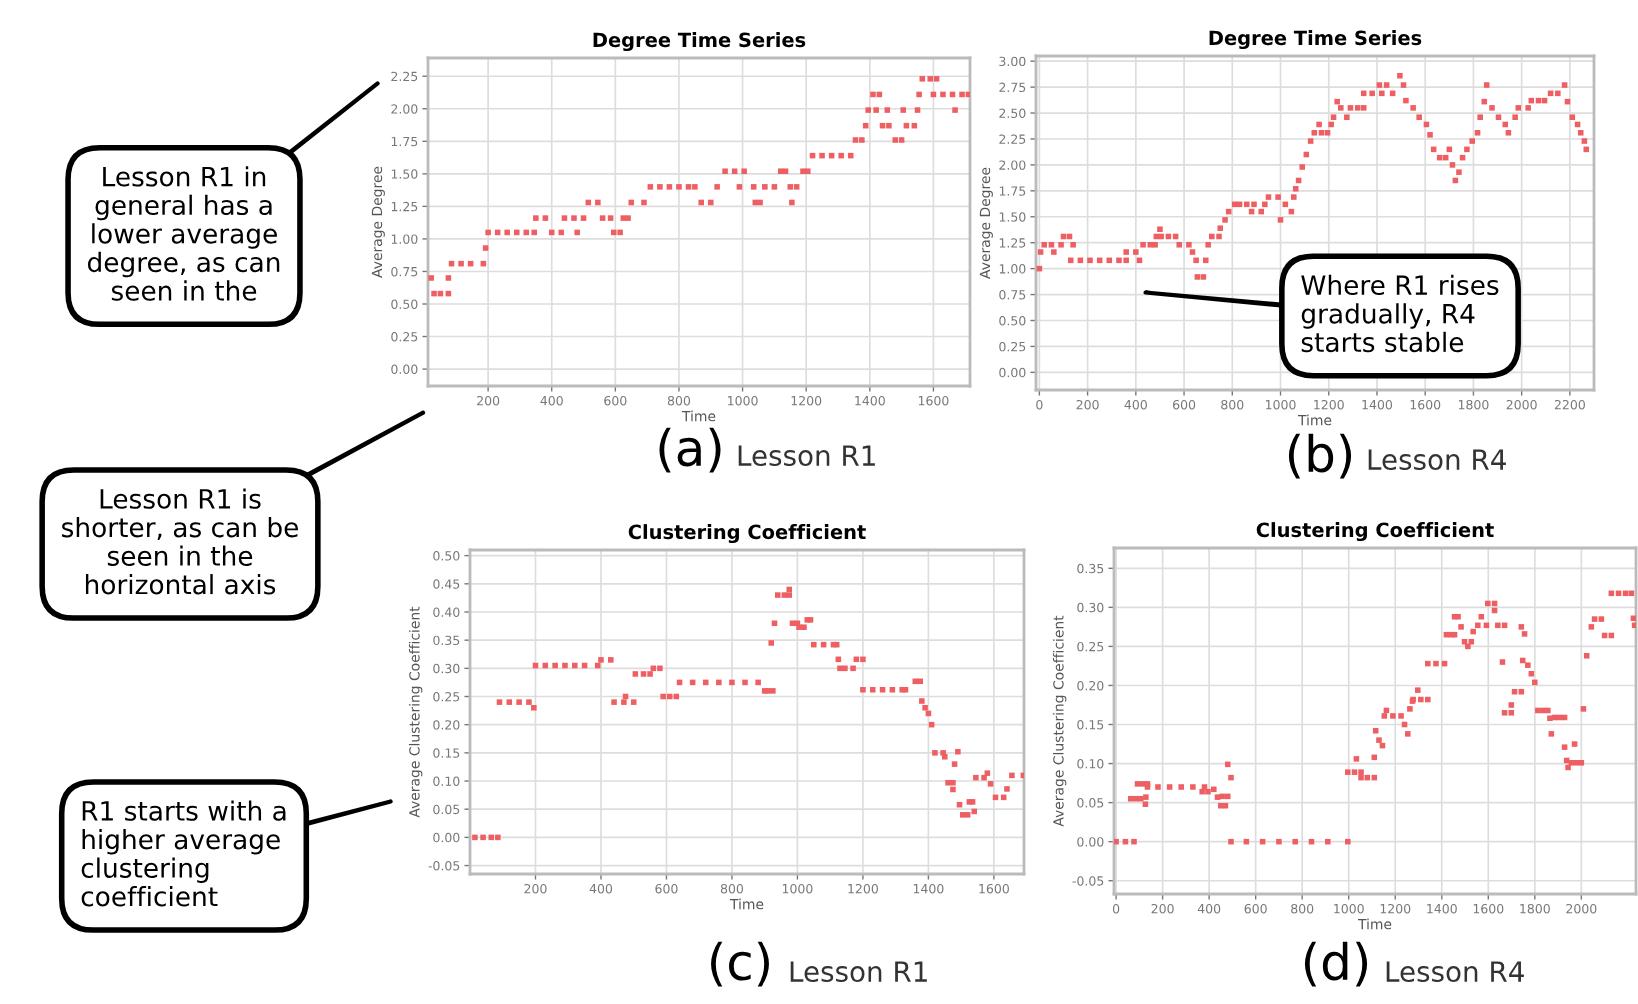 Image resolution: width=1638 pixels, height=1004 pixels. Describe the element at coordinates (183, 233) in the screenshot. I see `text: Lesson R1 in general has a lower average degree, as can seen in the` at that location.